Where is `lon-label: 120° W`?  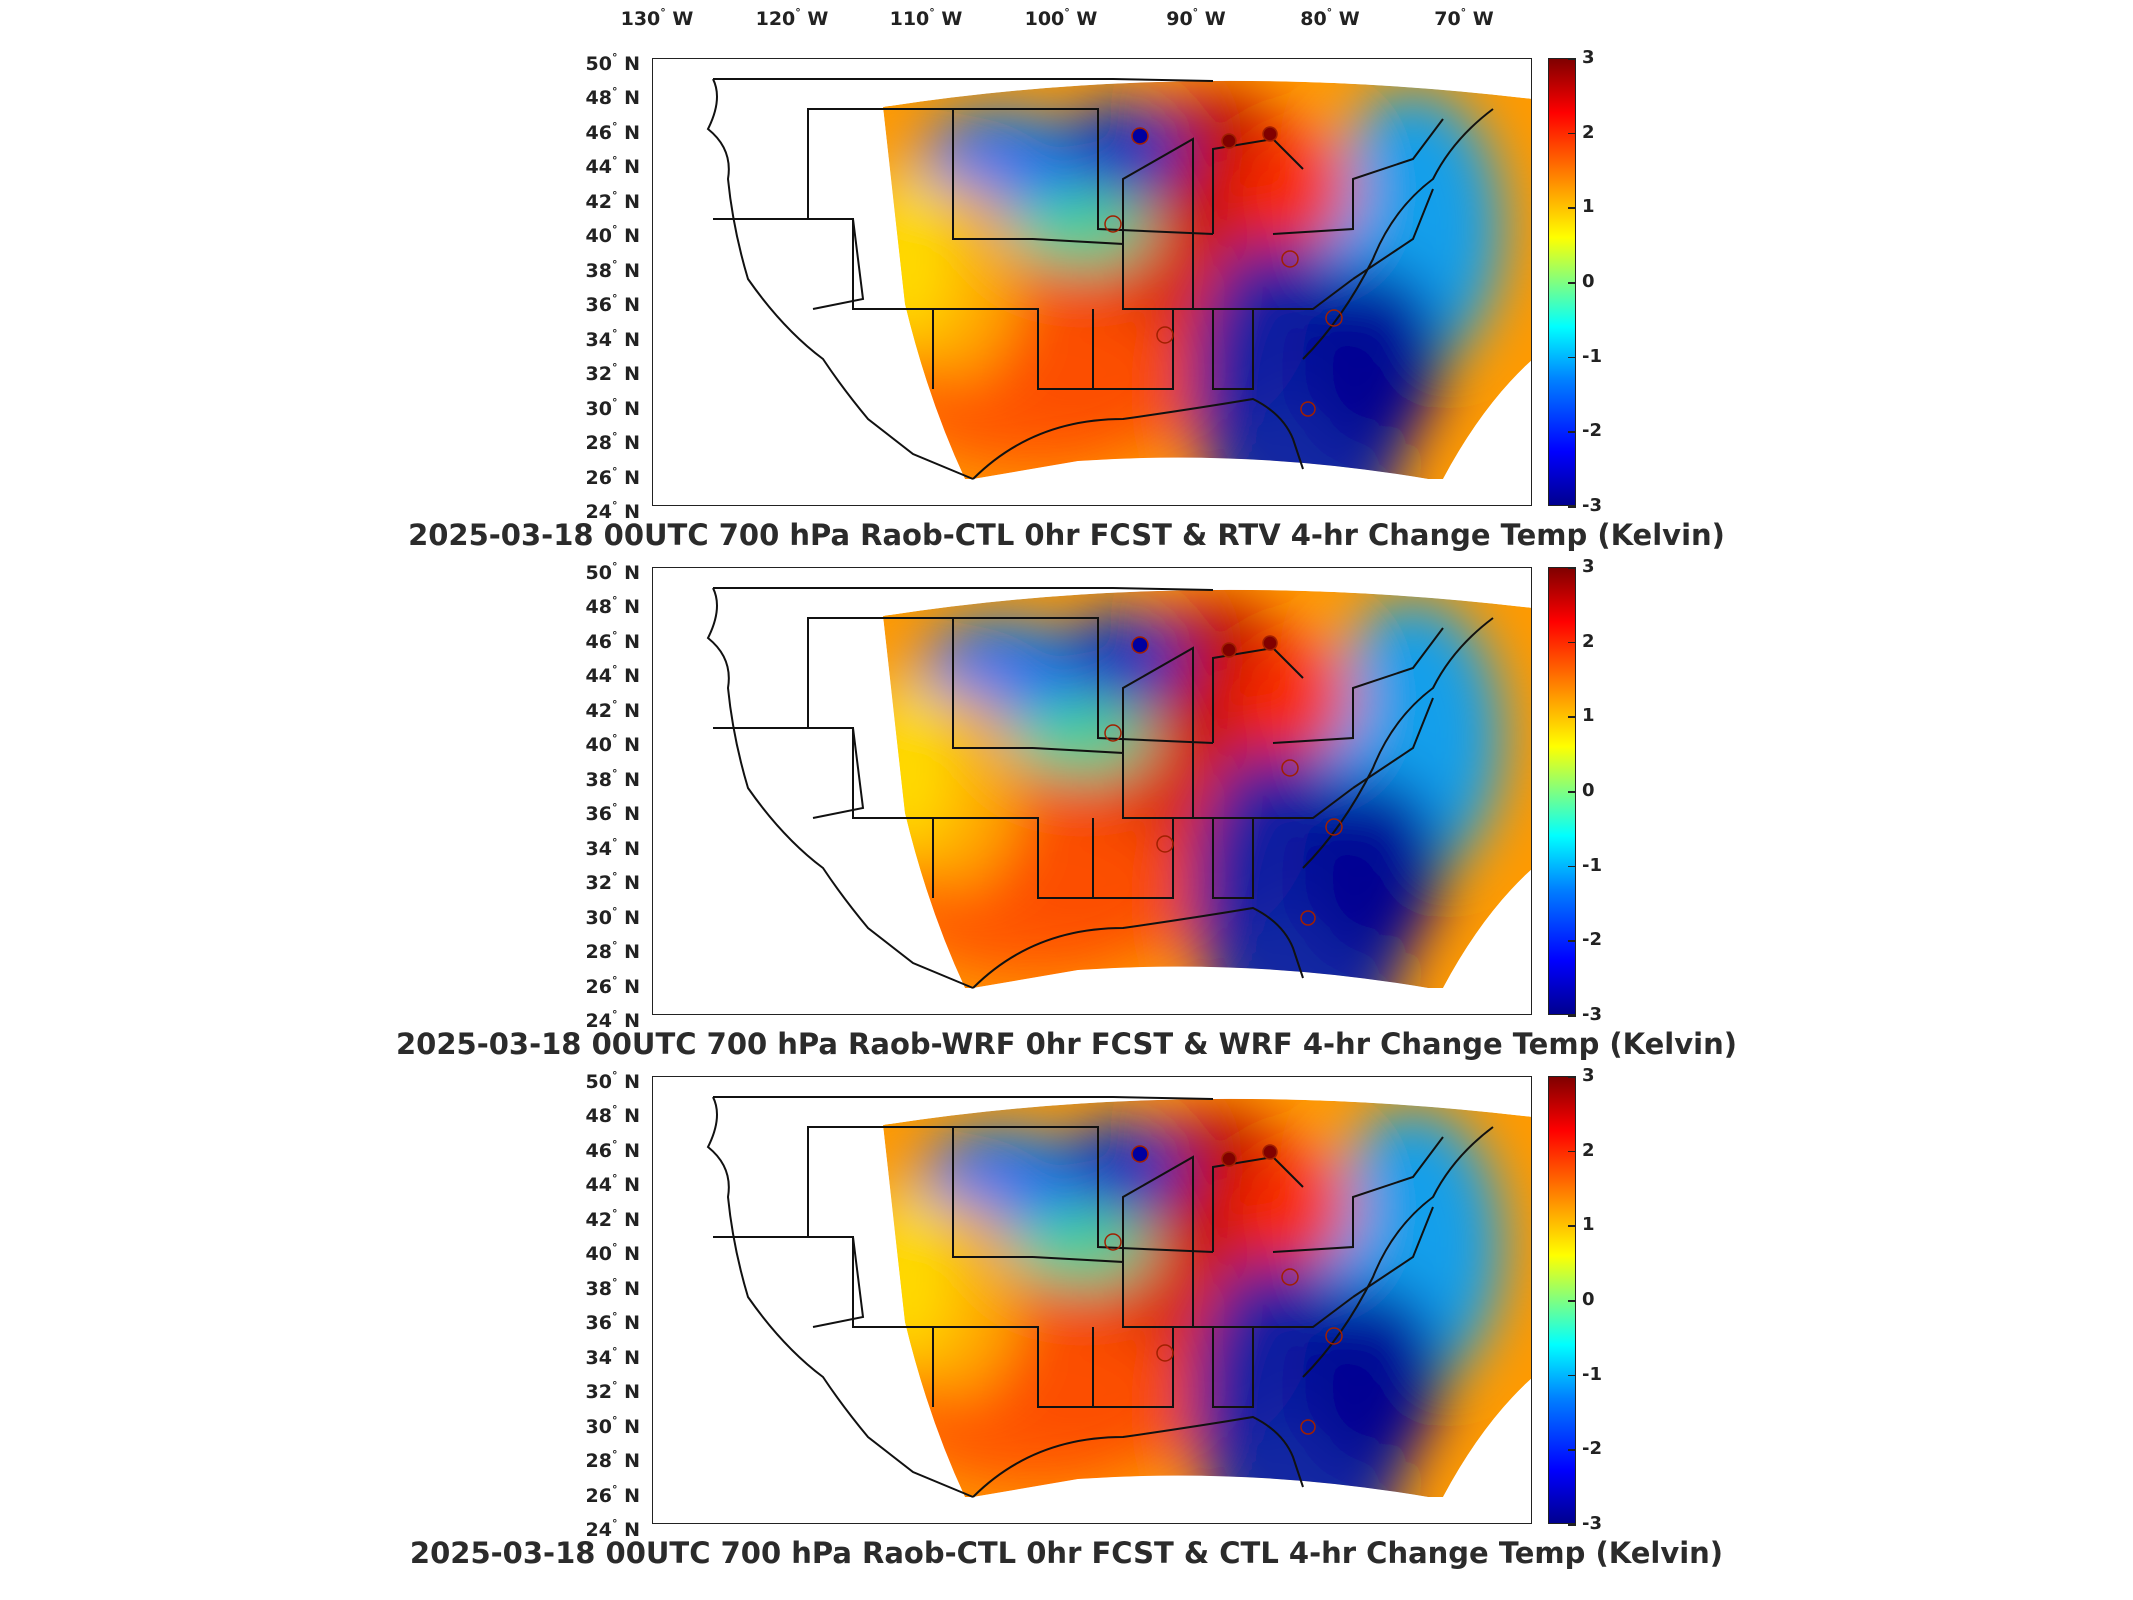 lon-label: 120° W is located at coordinates (792, 18).